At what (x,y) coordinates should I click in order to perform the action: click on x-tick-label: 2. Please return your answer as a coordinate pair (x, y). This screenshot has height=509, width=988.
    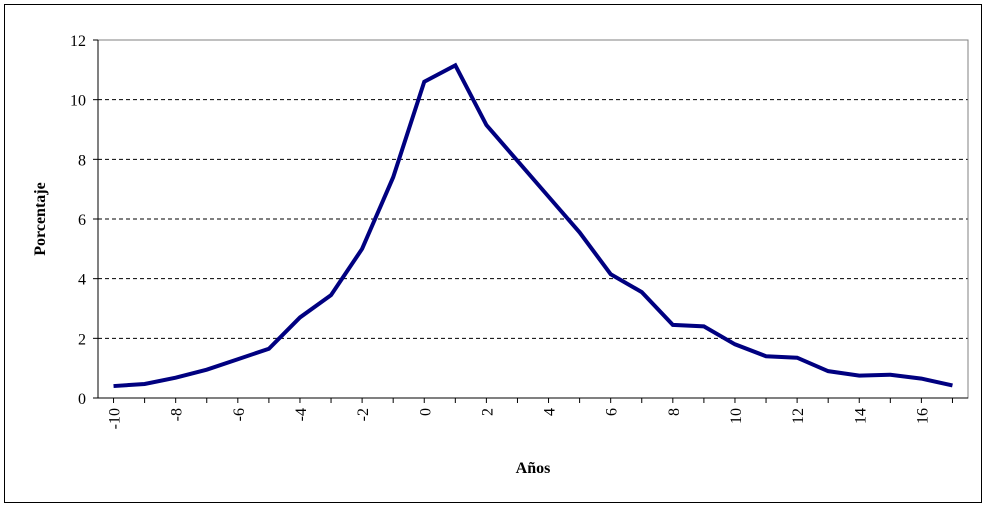
    Looking at the image, I should click on (487, 412).